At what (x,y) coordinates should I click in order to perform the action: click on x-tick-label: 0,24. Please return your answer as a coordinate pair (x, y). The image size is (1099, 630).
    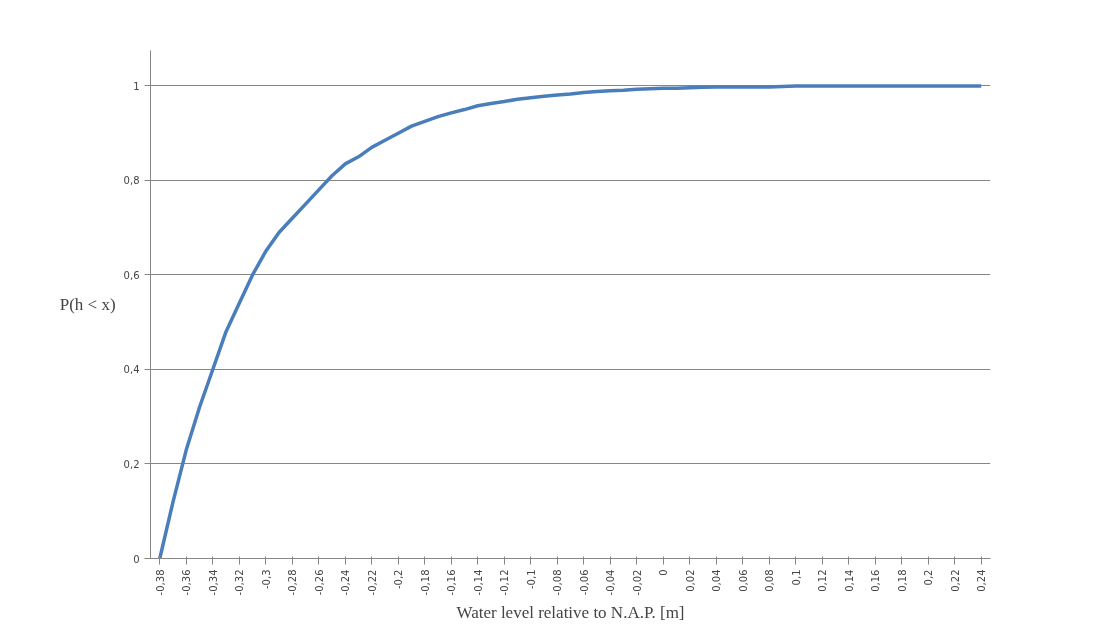
    Looking at the image, I should click on (982, 580).